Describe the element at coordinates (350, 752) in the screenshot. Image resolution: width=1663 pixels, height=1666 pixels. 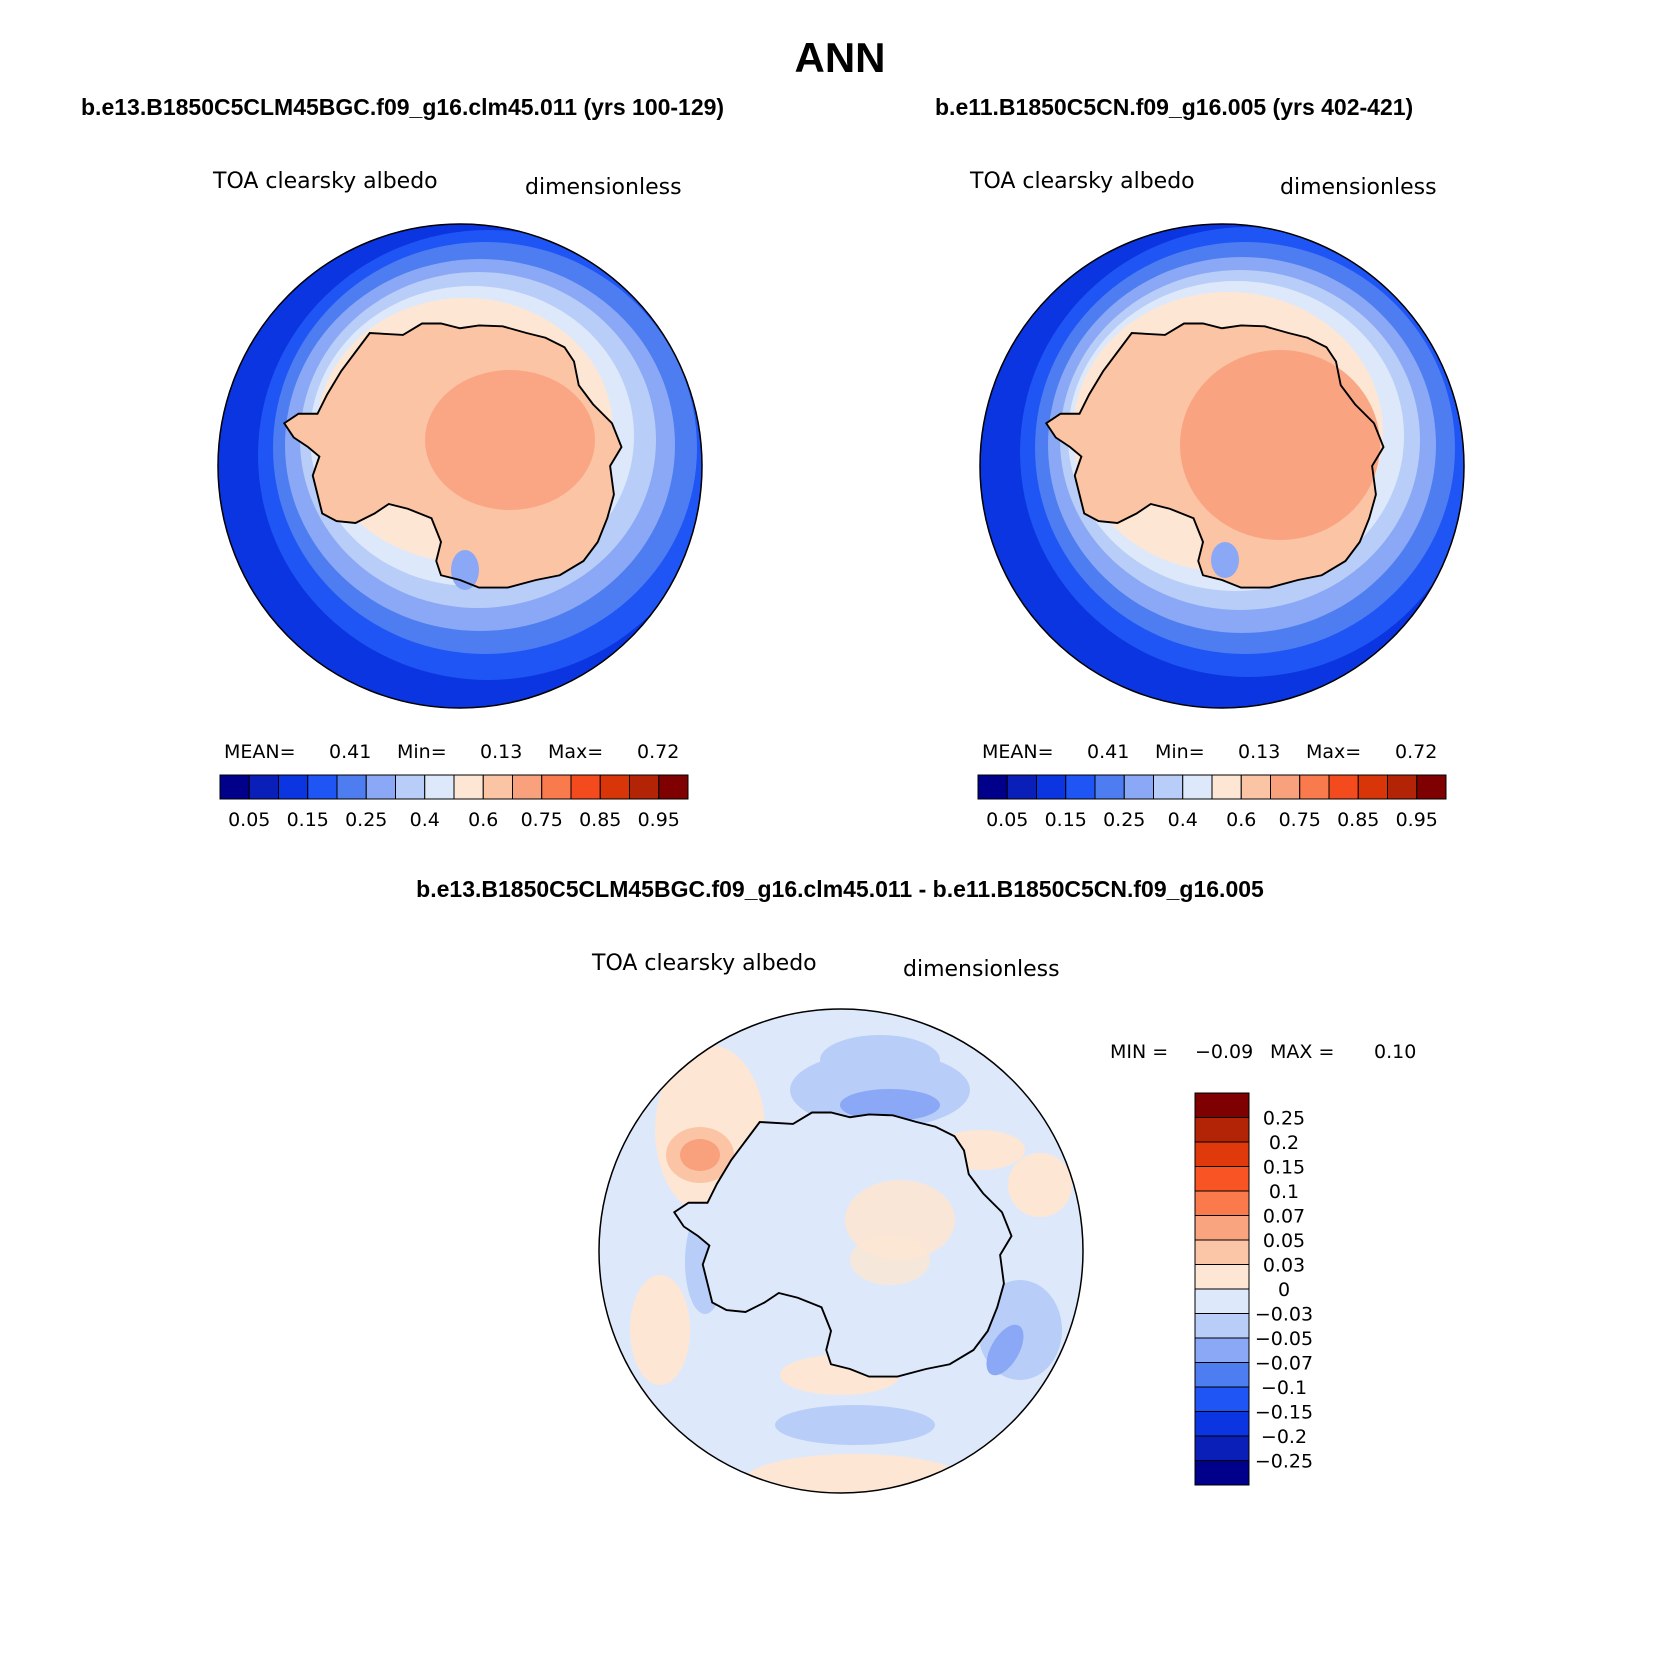
I see `left-stat-mean: 0.41` at that location.